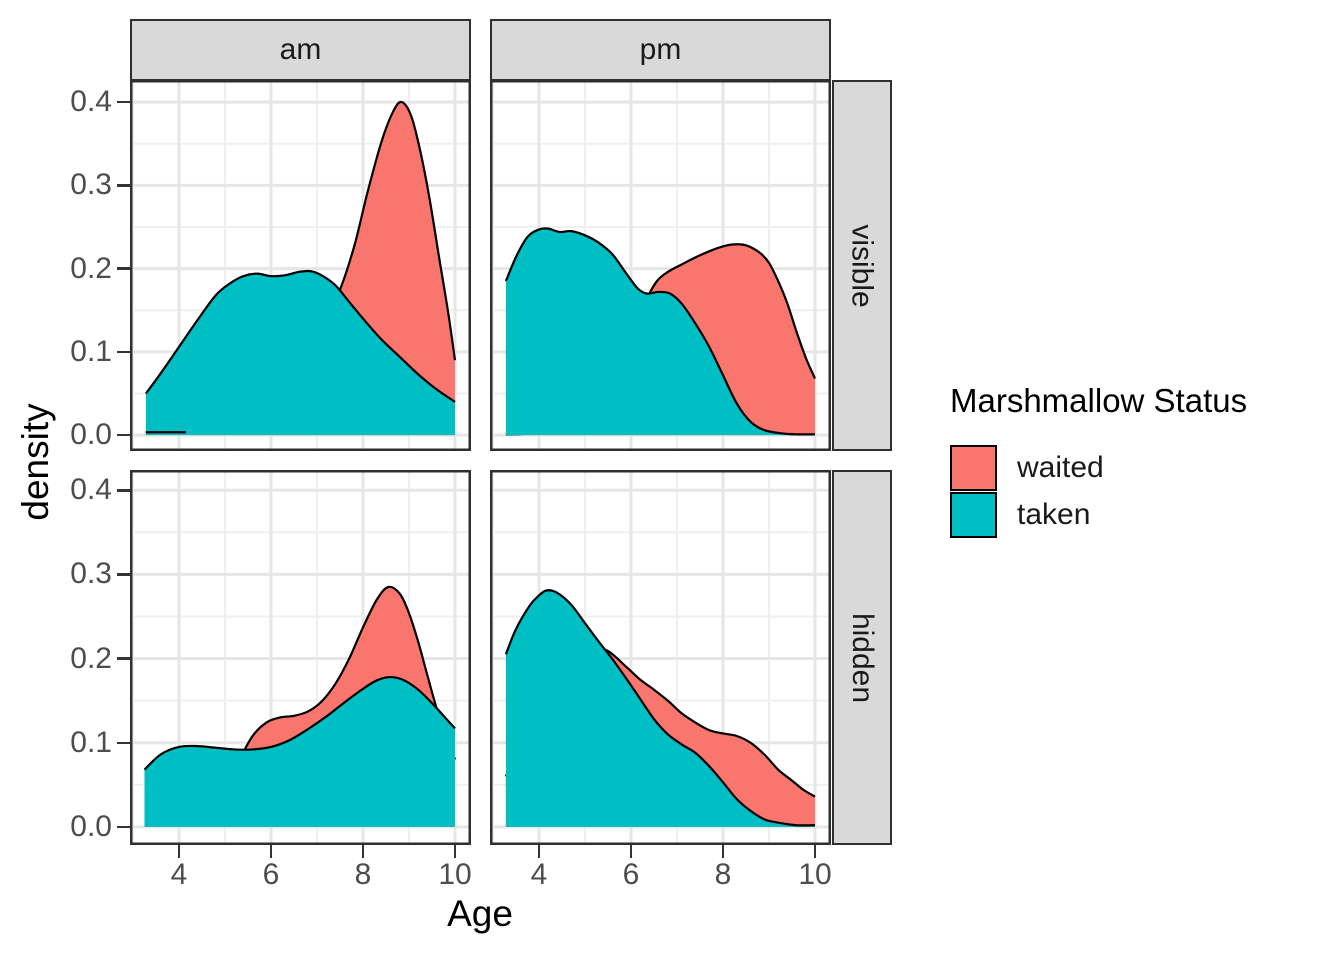 This screenshot has height=960, width=1344. I want to click on panel-pm-hidden, so click(660, 657).